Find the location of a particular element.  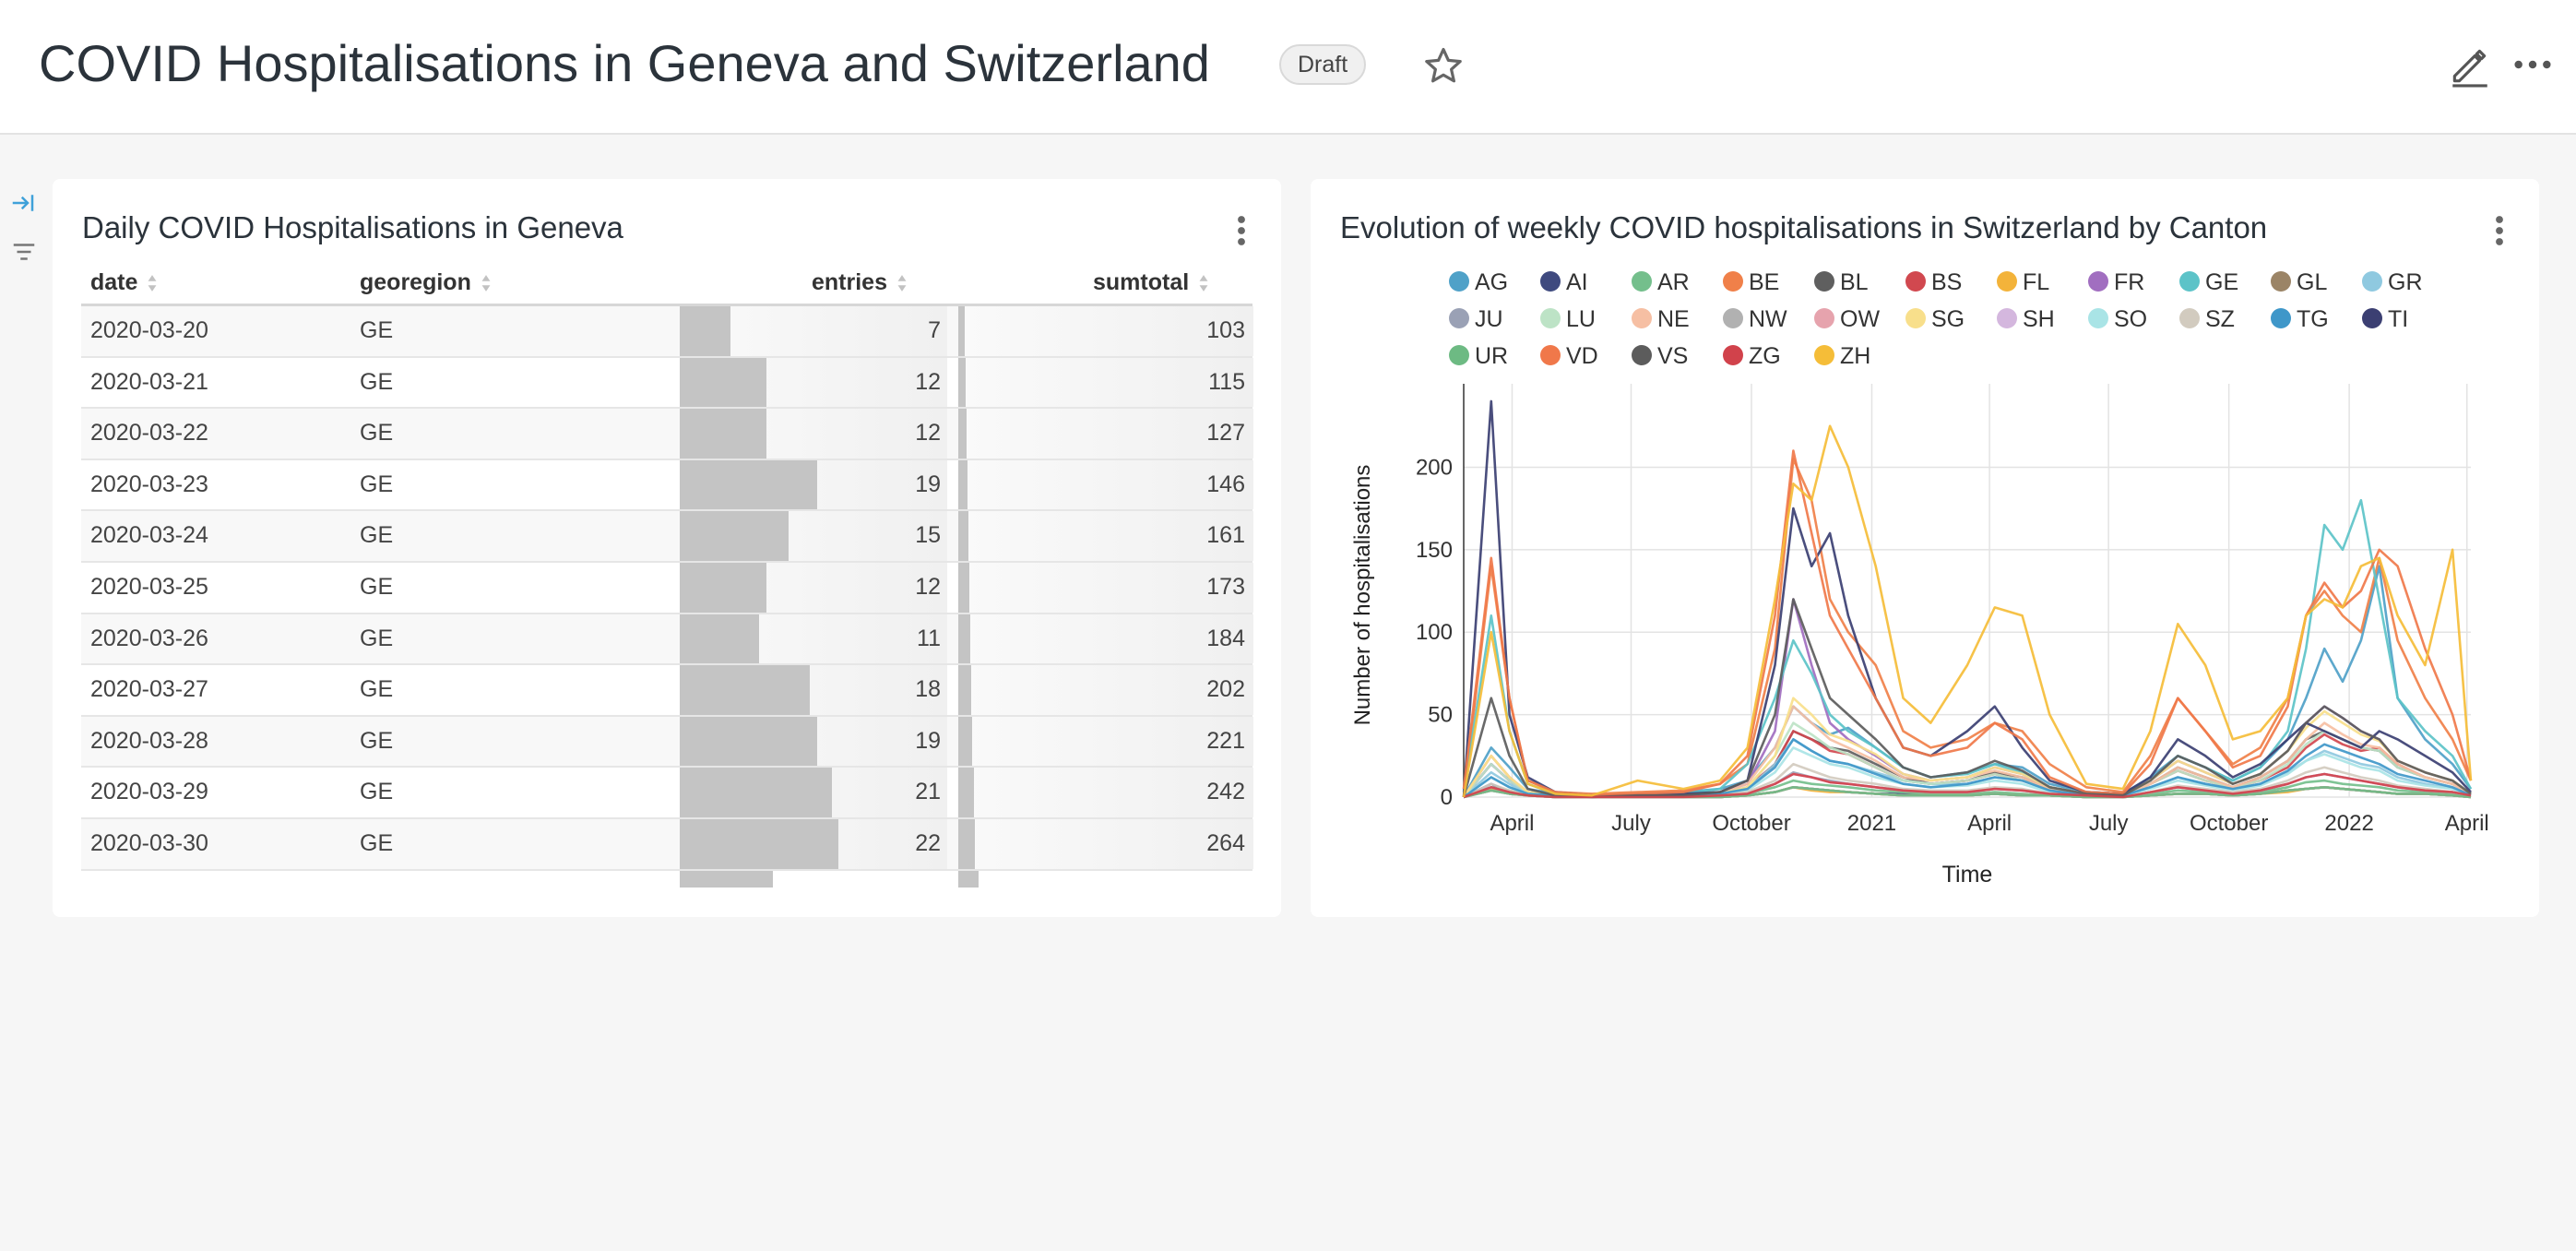

edit-icon is located at coordinates (2470, 65).